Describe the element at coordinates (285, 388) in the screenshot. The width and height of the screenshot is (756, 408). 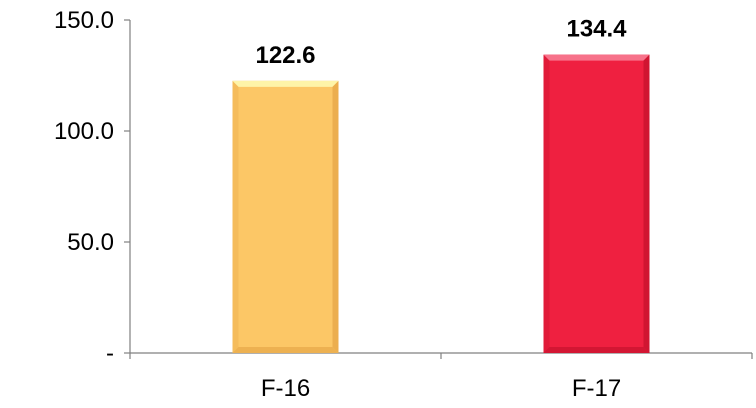
I see `x-tick-label: F-16` at that location.